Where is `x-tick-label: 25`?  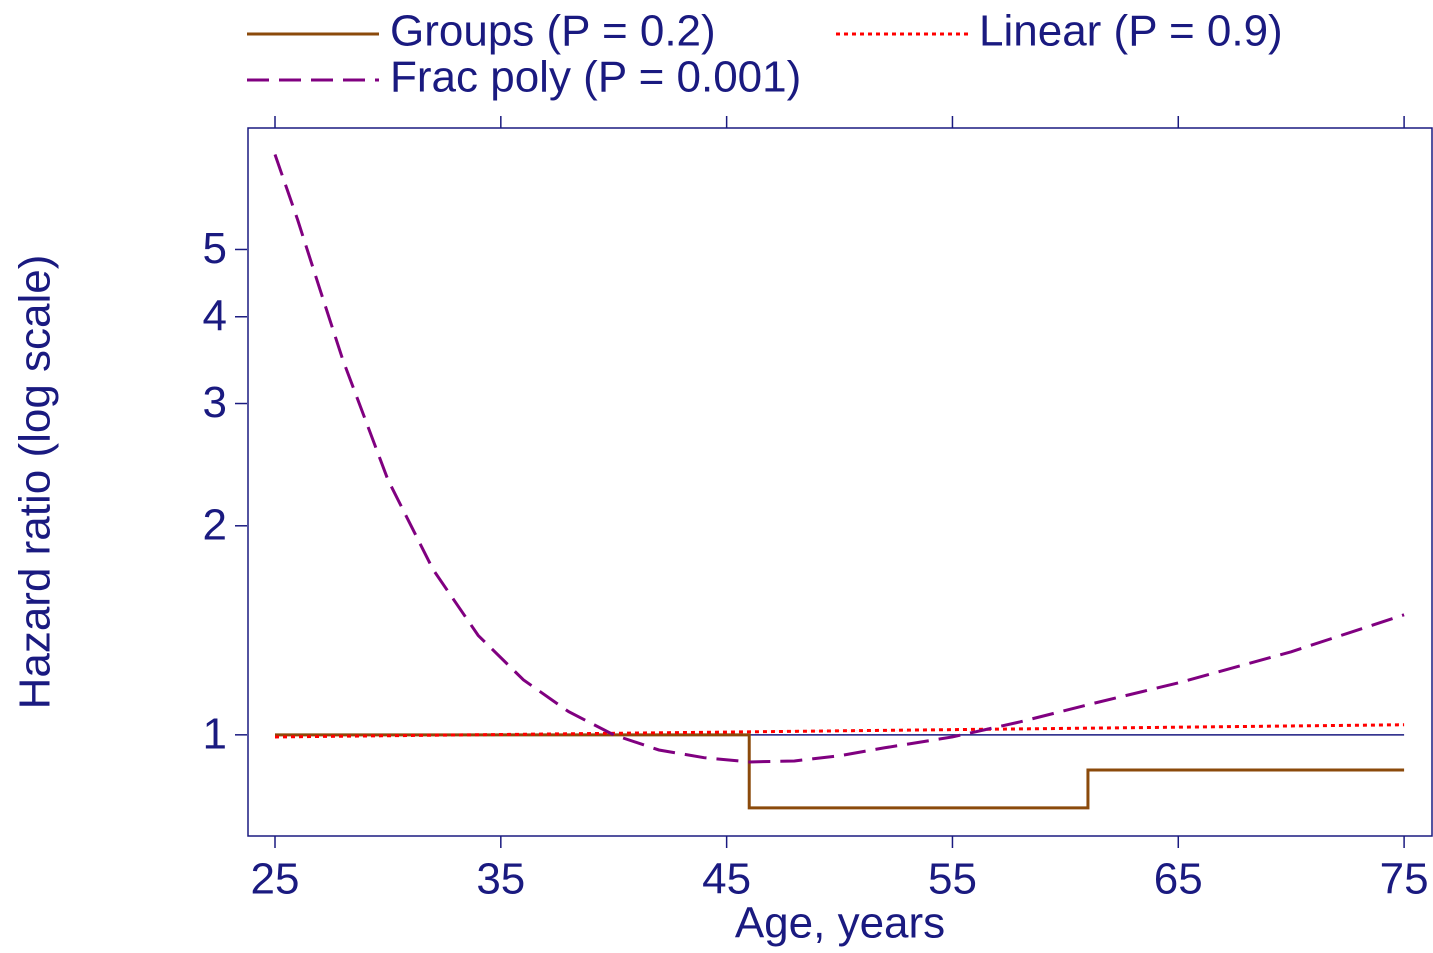 x-tick-label: 25 is located at coordinates (275, 879).